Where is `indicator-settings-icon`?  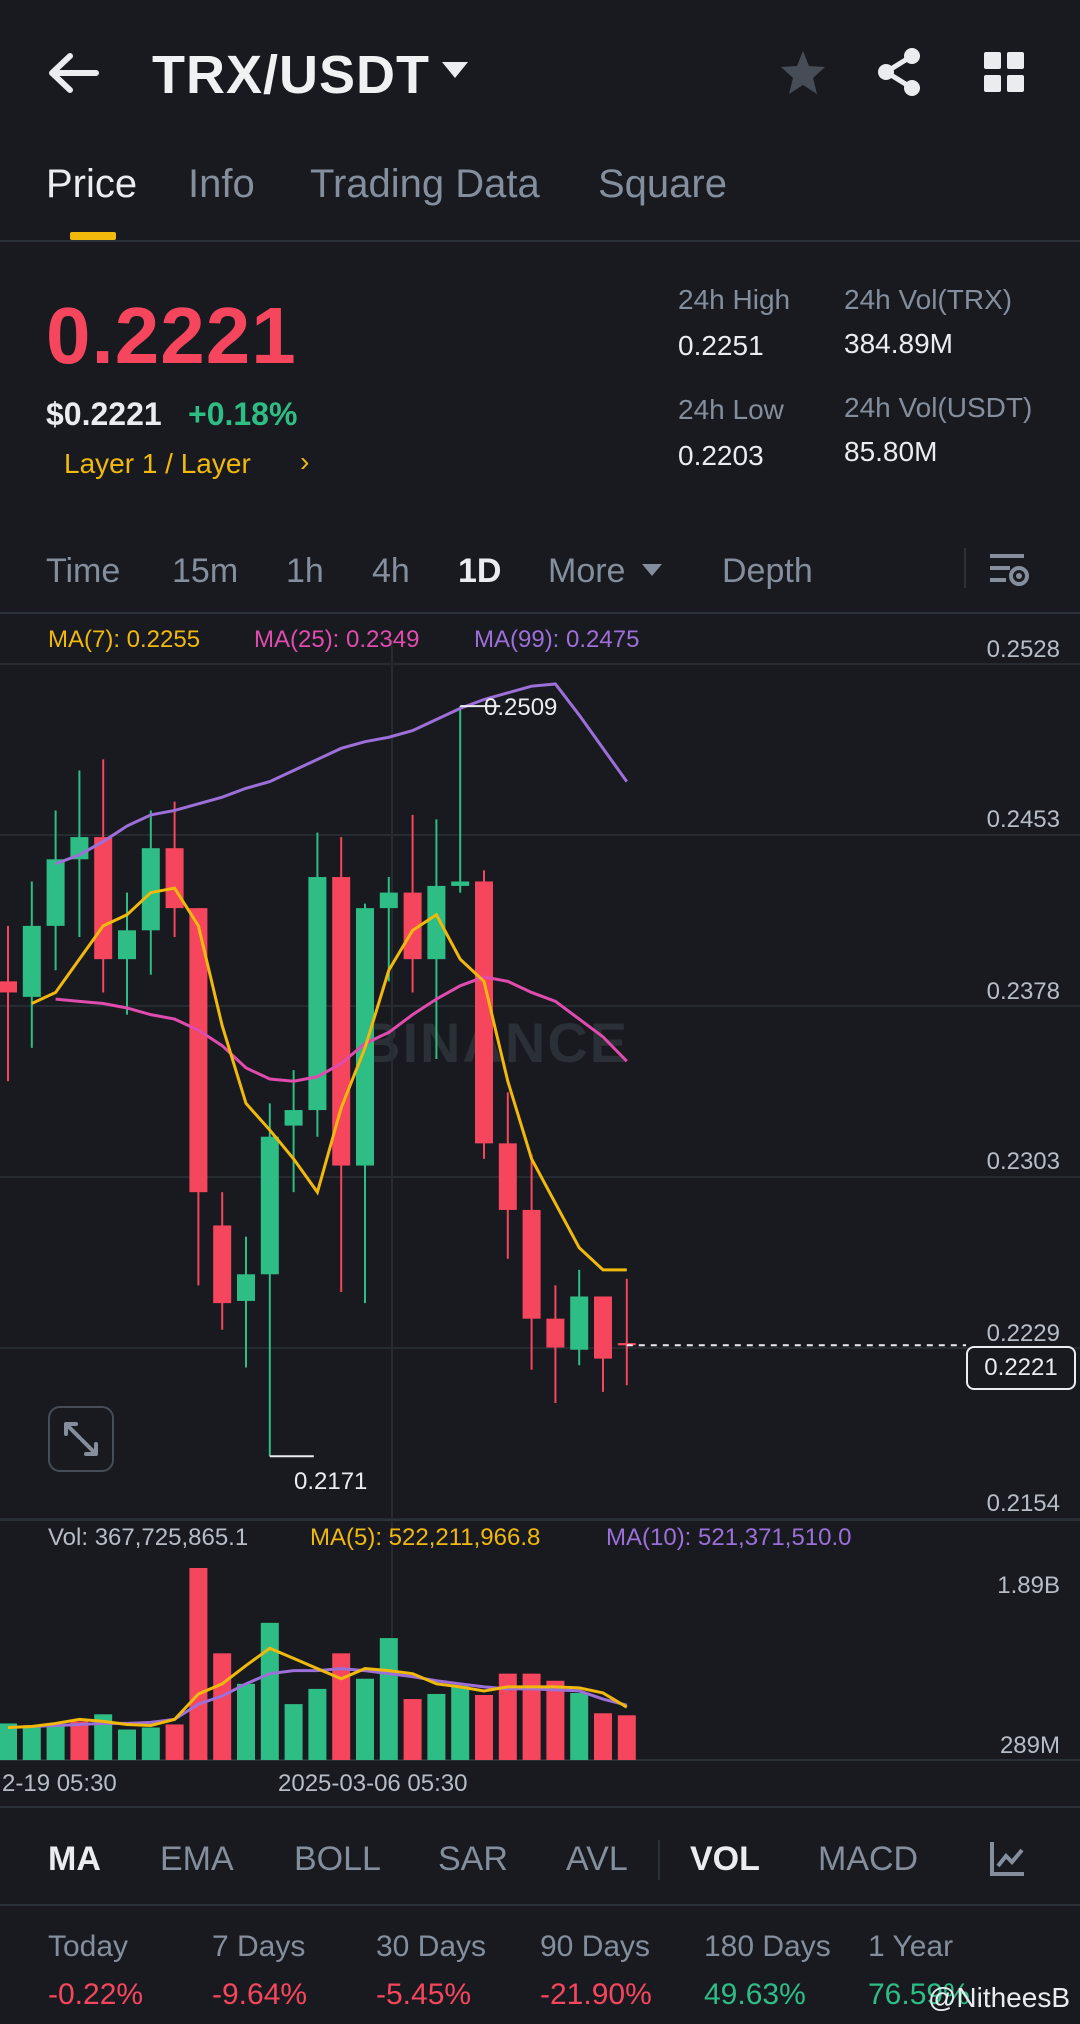 indicator-settings-icon is located at coordinates (1008, 1858).